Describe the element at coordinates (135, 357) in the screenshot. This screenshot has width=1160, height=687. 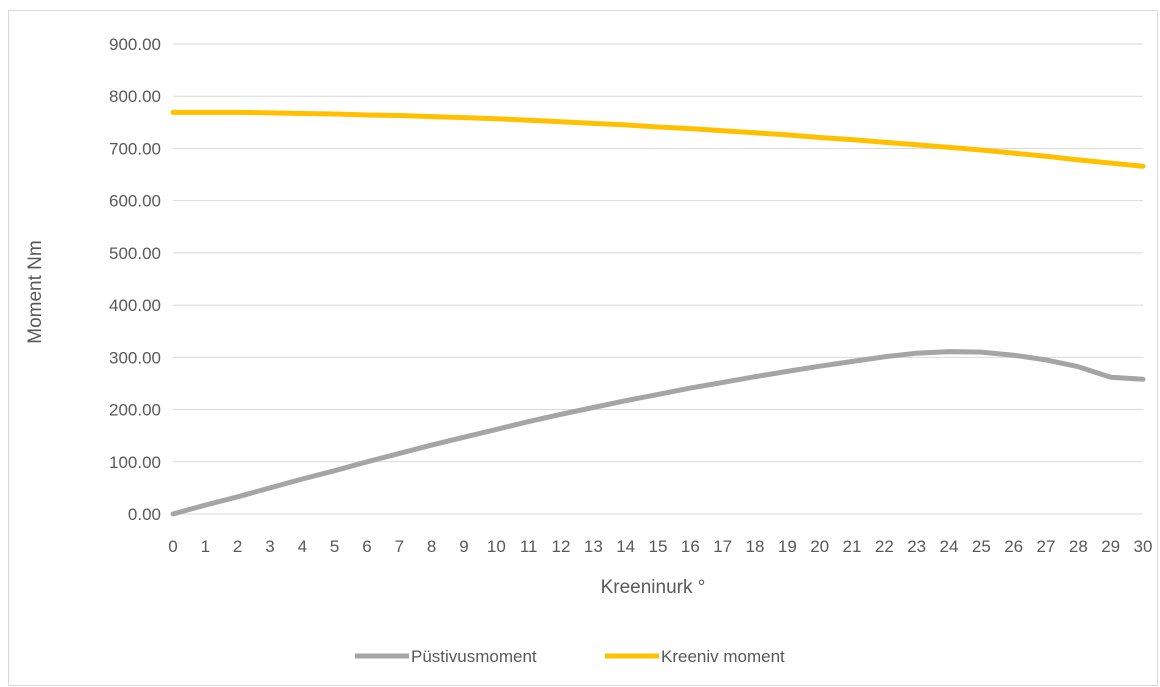
I see `y-tick-label: 300.00` at that location.